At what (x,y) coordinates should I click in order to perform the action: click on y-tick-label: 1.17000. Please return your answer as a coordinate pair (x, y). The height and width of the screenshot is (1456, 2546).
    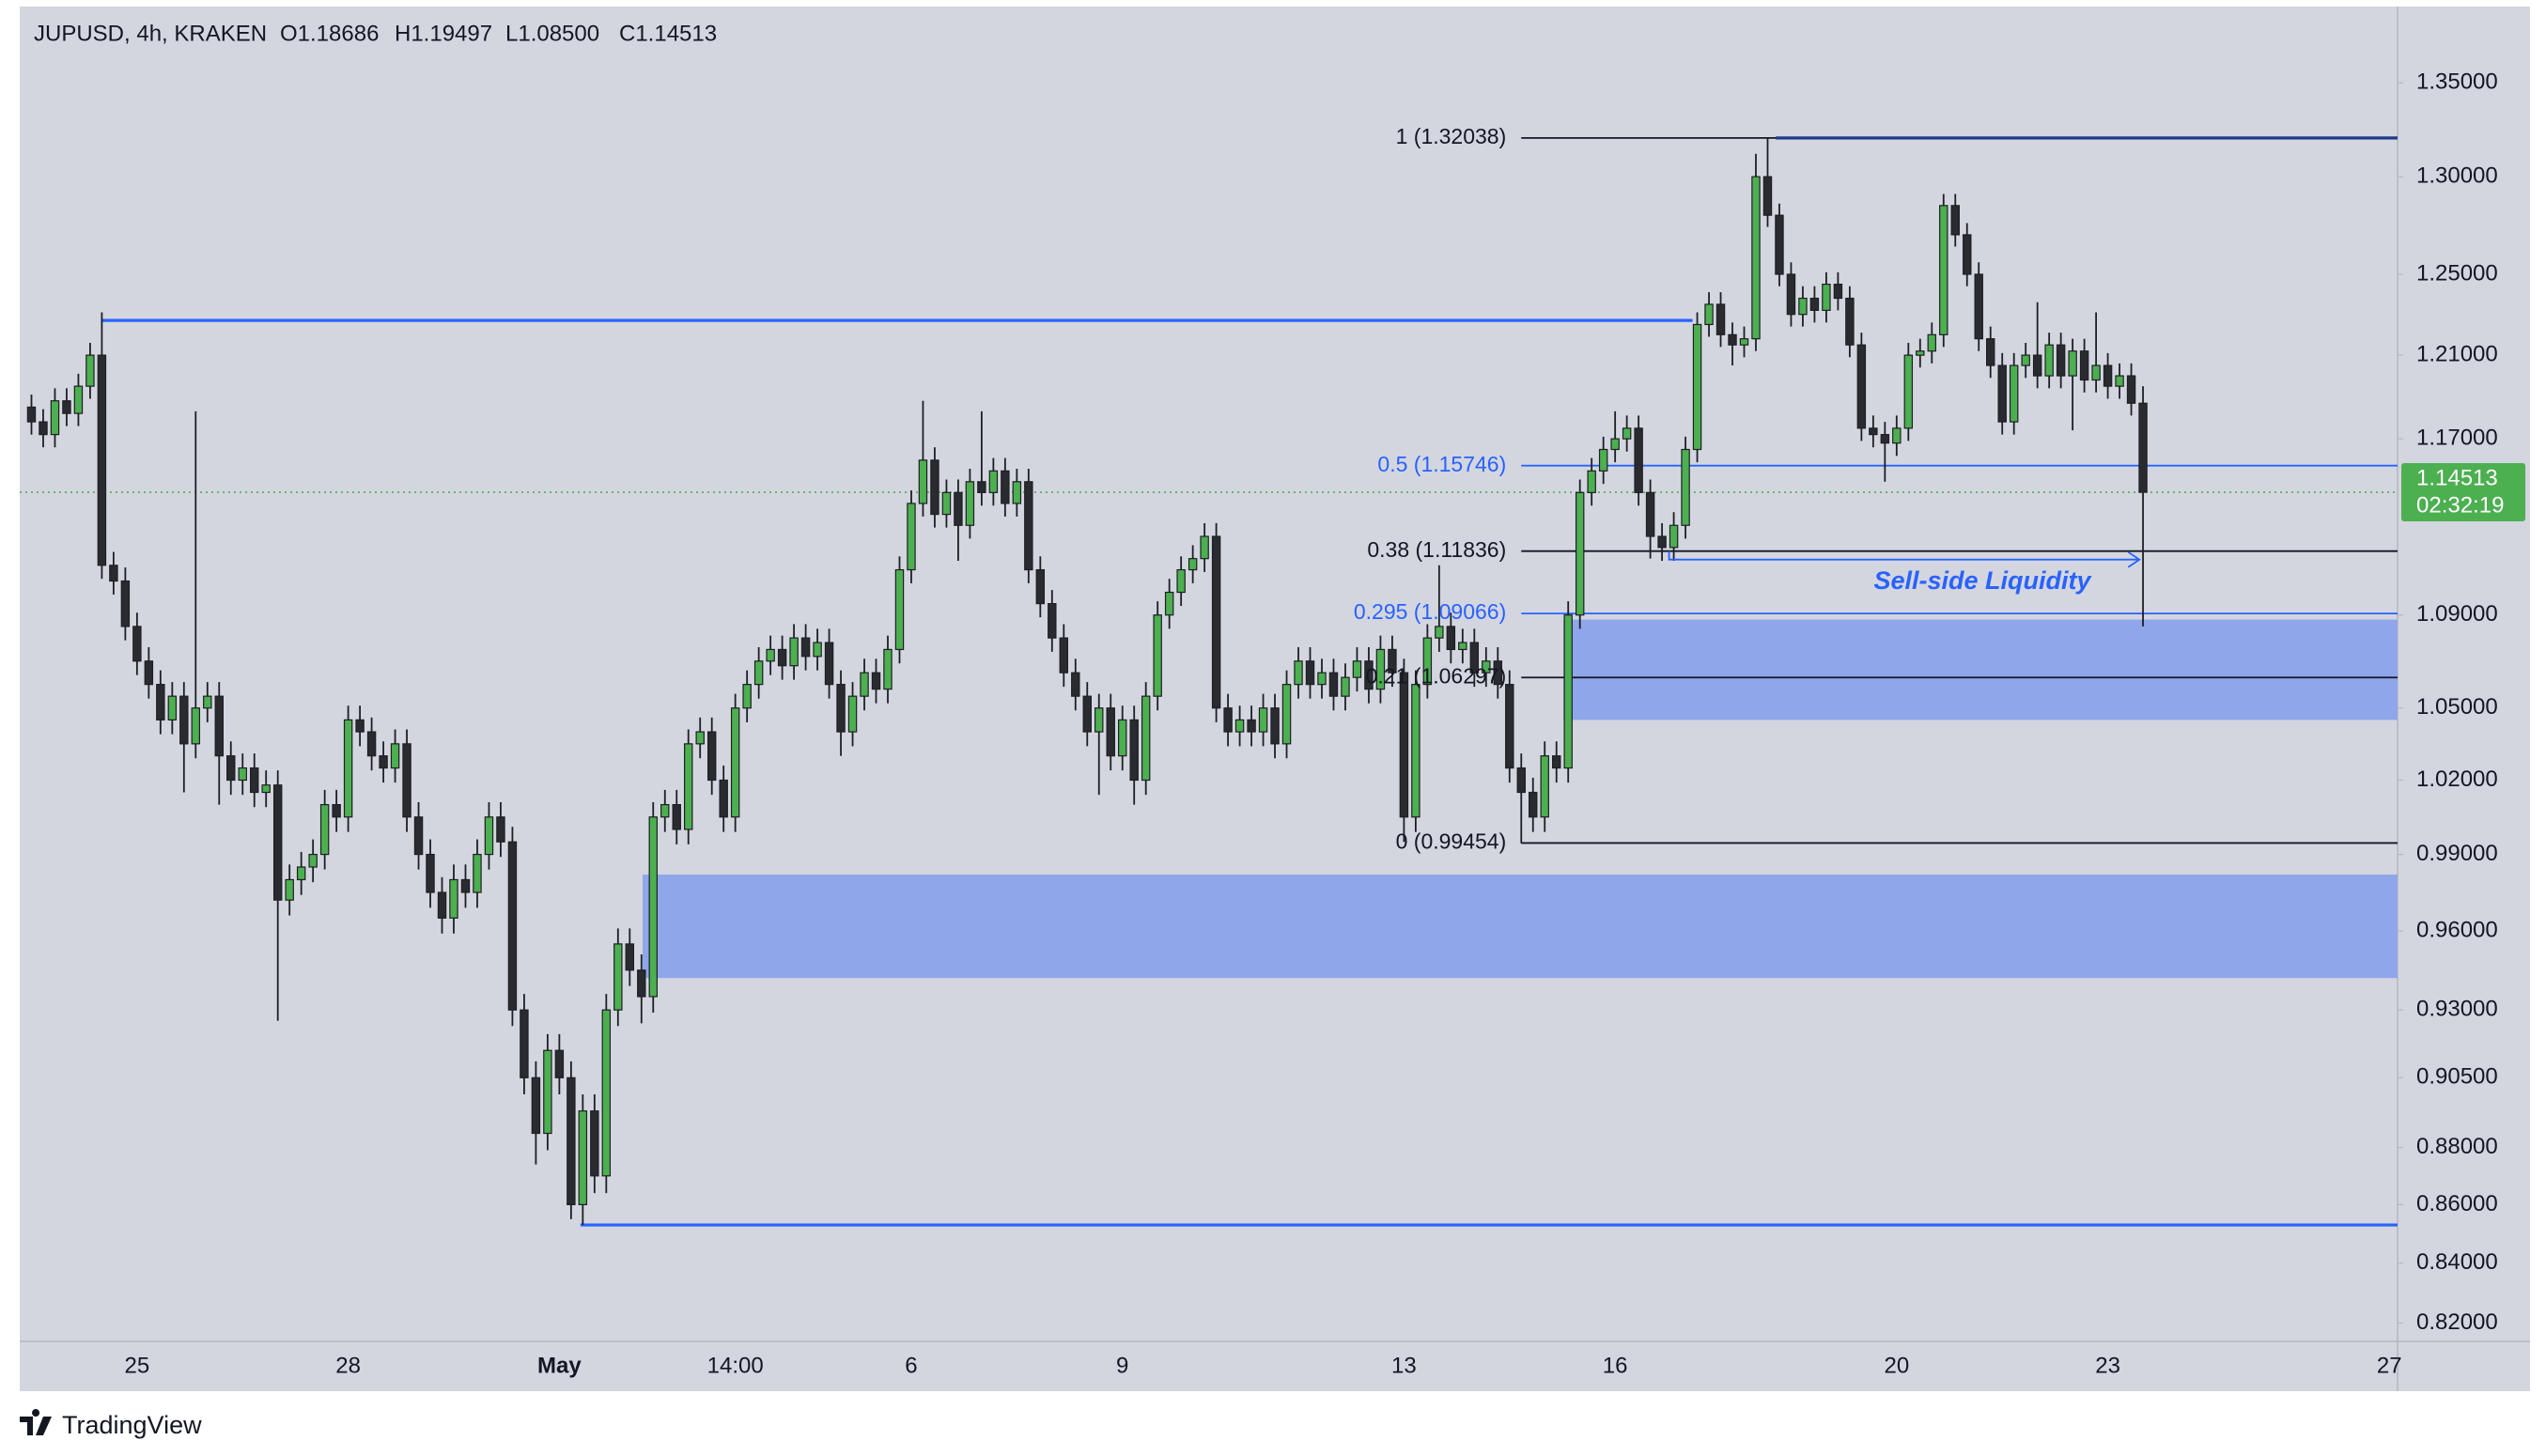
    Looking at the image, I should click on (2457, 437).